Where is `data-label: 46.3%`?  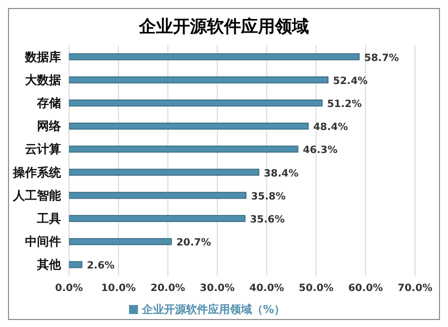 data-label: 46.3% is located at coordinates (320, 150).